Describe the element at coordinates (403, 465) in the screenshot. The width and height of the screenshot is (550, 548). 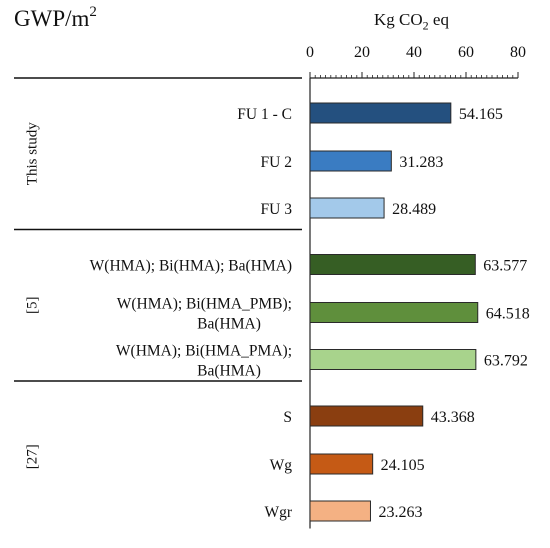
I see `bar-value-label: 24.105` at that location.